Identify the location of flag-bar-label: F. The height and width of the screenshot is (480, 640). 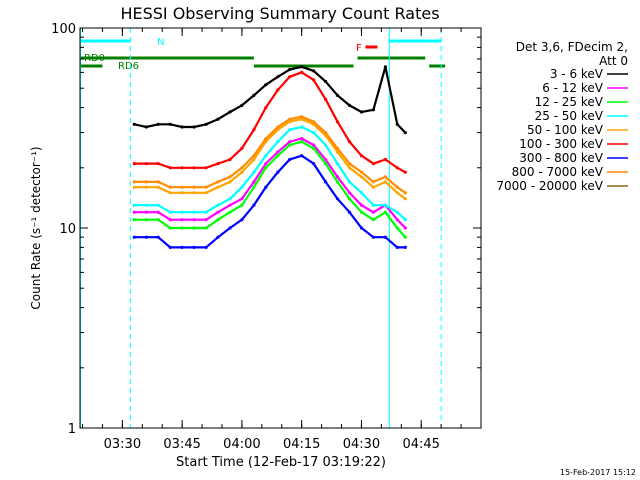
(359, 48).